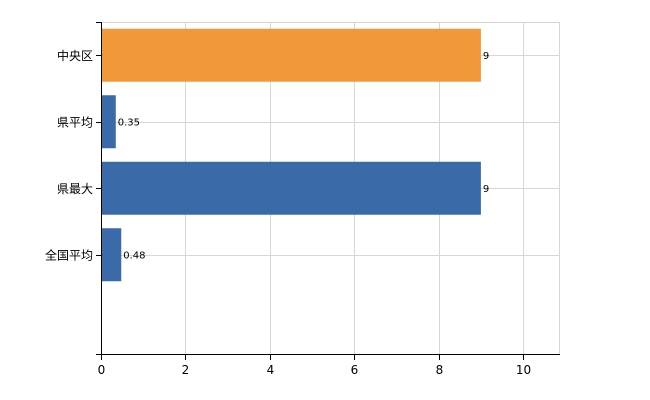 This screenshot has width=650, height=400. Describe the element at coordinates (355, 370) in the screenshot. I see `x-tick-label: 6` at that location.